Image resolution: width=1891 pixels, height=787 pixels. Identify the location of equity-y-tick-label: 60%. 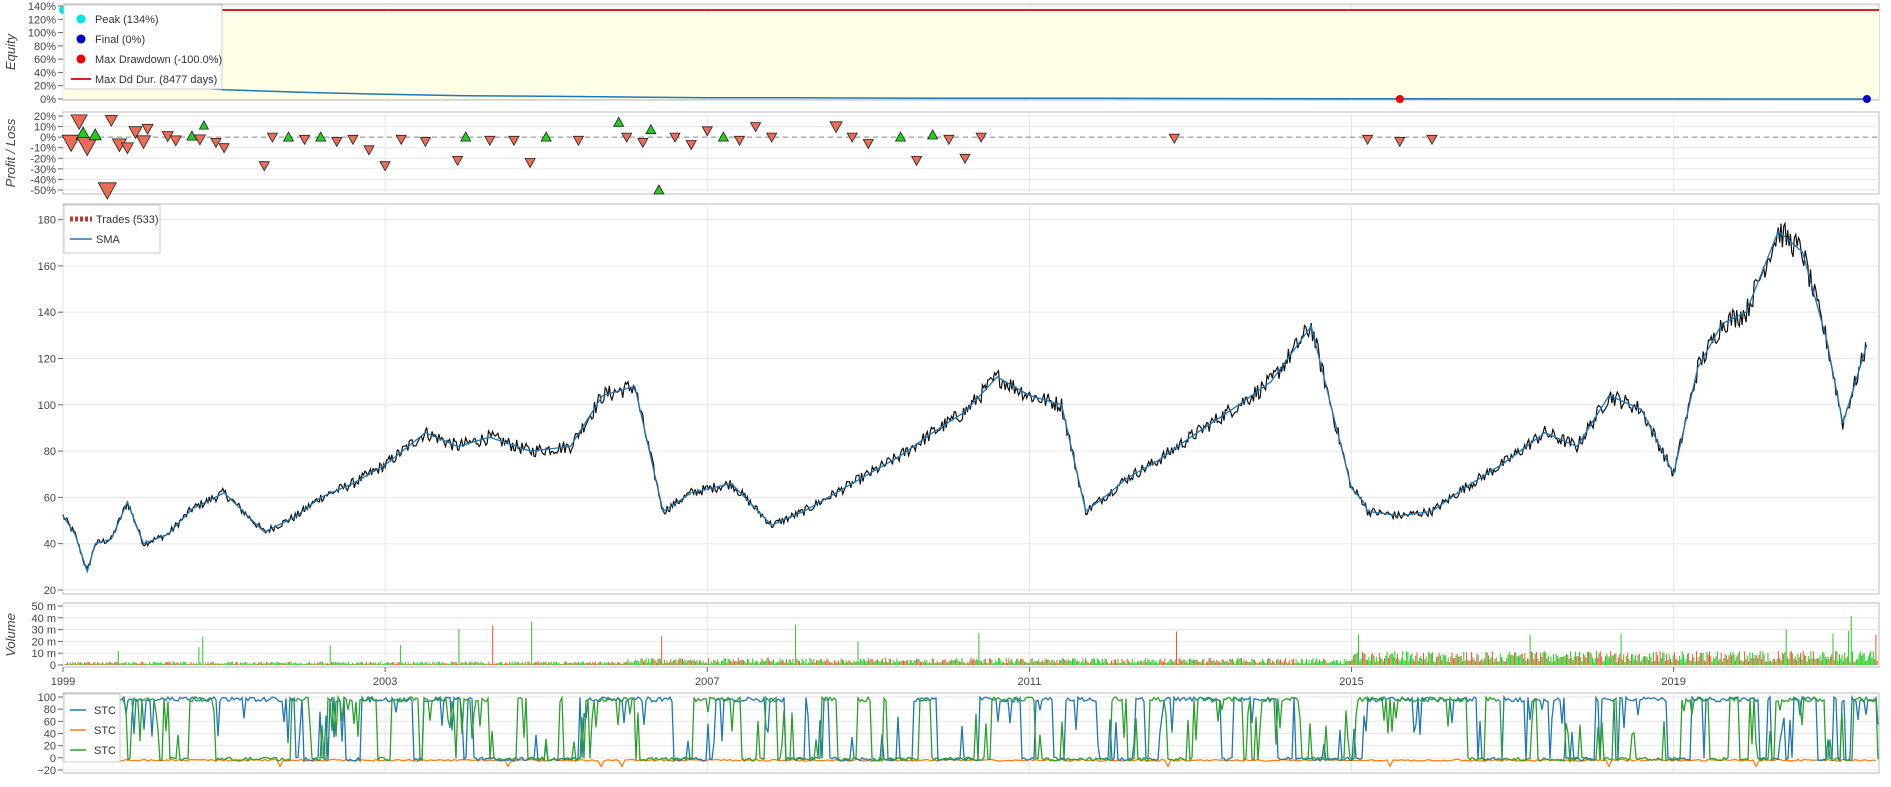
(45, 60).